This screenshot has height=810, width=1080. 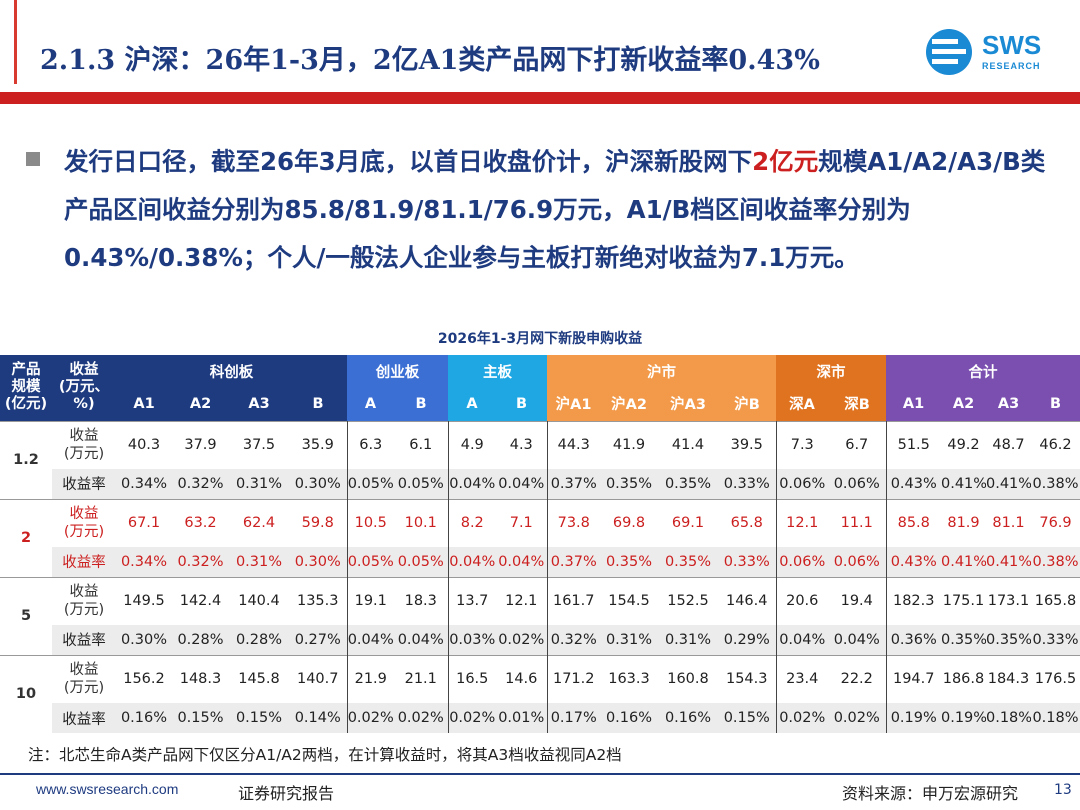 I want to click on subheader: 沪B, so click(x=747, y=404).